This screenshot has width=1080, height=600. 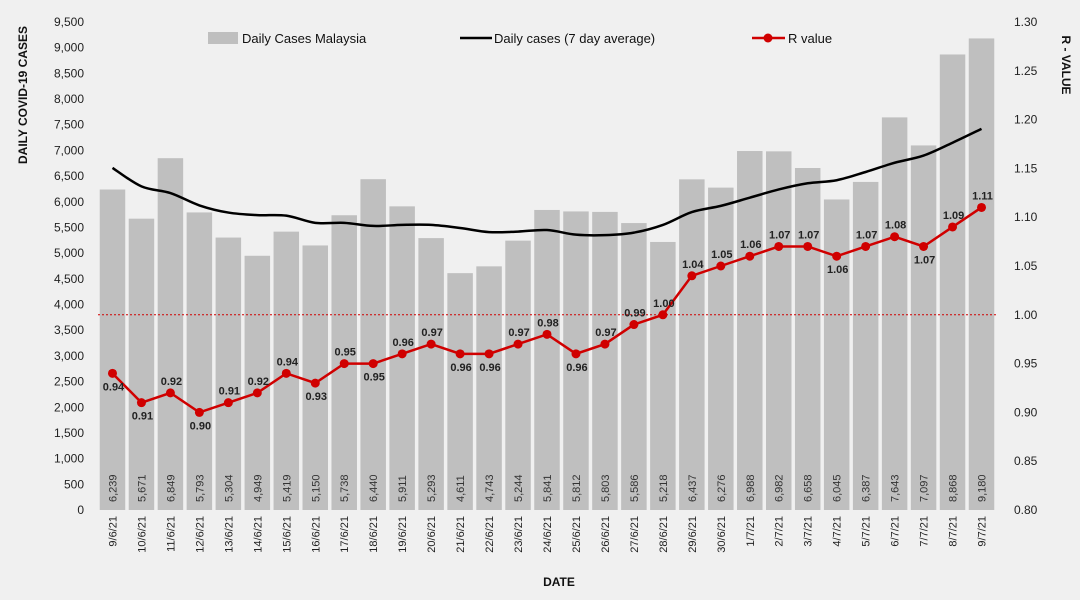 What do you see at coordinates (1026, 510) in the screenshot?
I see `y2-tick-label: 0.80` at bounding box center [1026, 510].